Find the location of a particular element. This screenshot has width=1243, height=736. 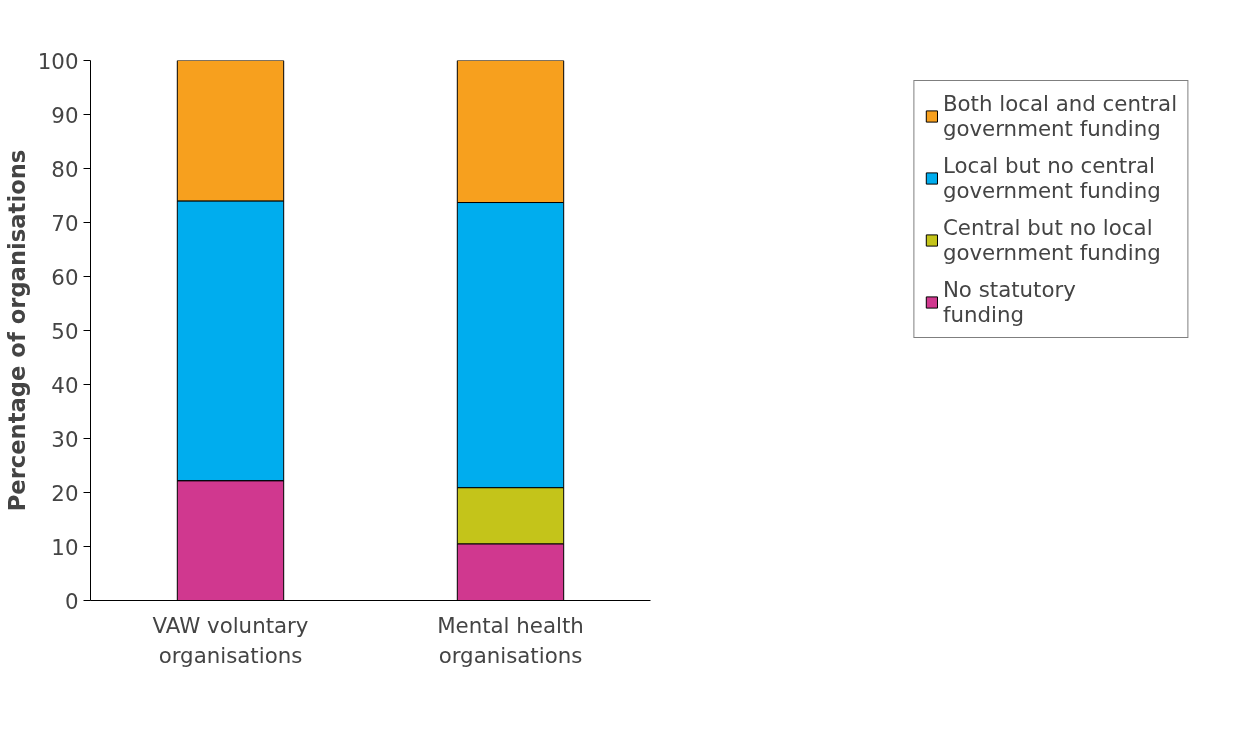

y-tick-label: 0 is located at coordinates (71, 601).